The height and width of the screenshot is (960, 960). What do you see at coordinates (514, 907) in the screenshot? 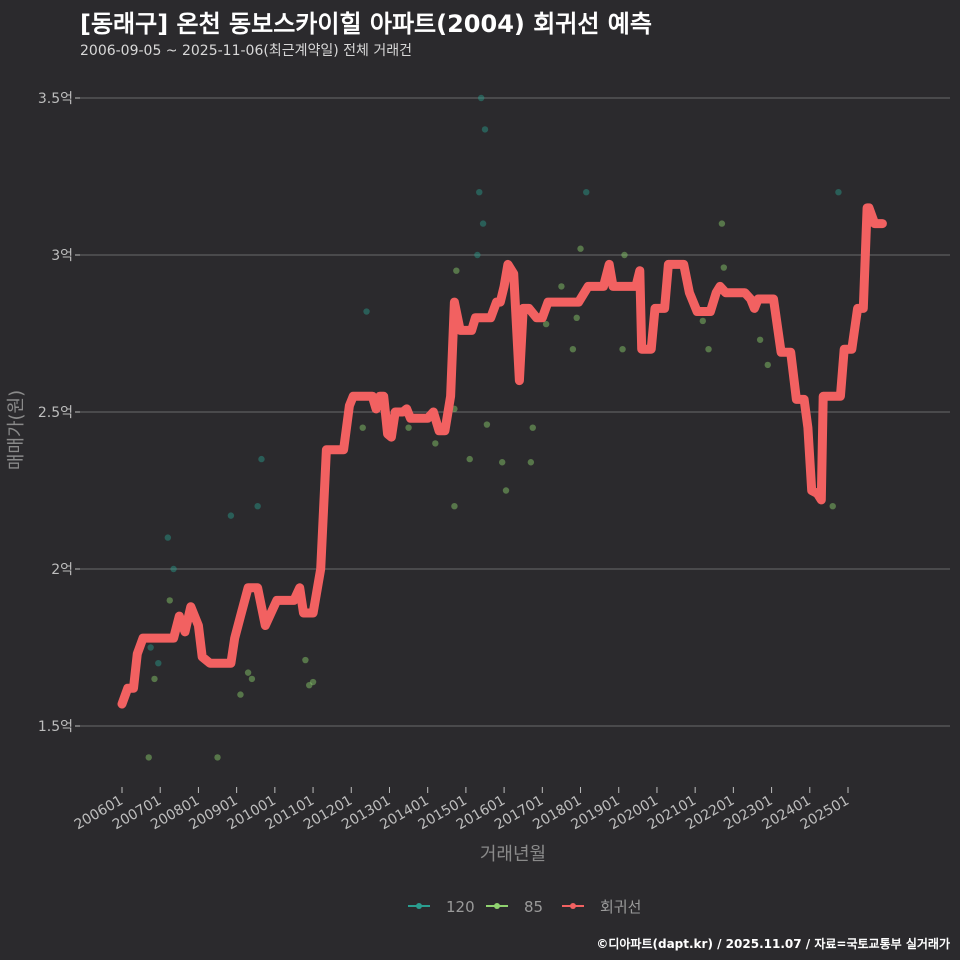
I see `legend-item: 85` at bounding box center [514, 907].